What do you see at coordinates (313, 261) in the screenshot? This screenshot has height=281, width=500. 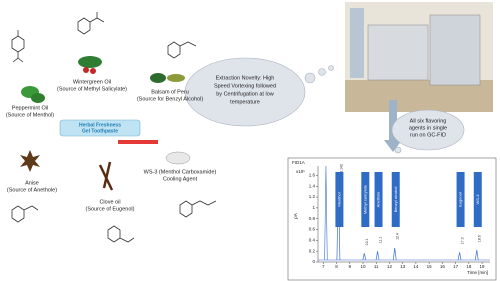 I see `y-tick-label: 0` at bounding box center [313, 261].